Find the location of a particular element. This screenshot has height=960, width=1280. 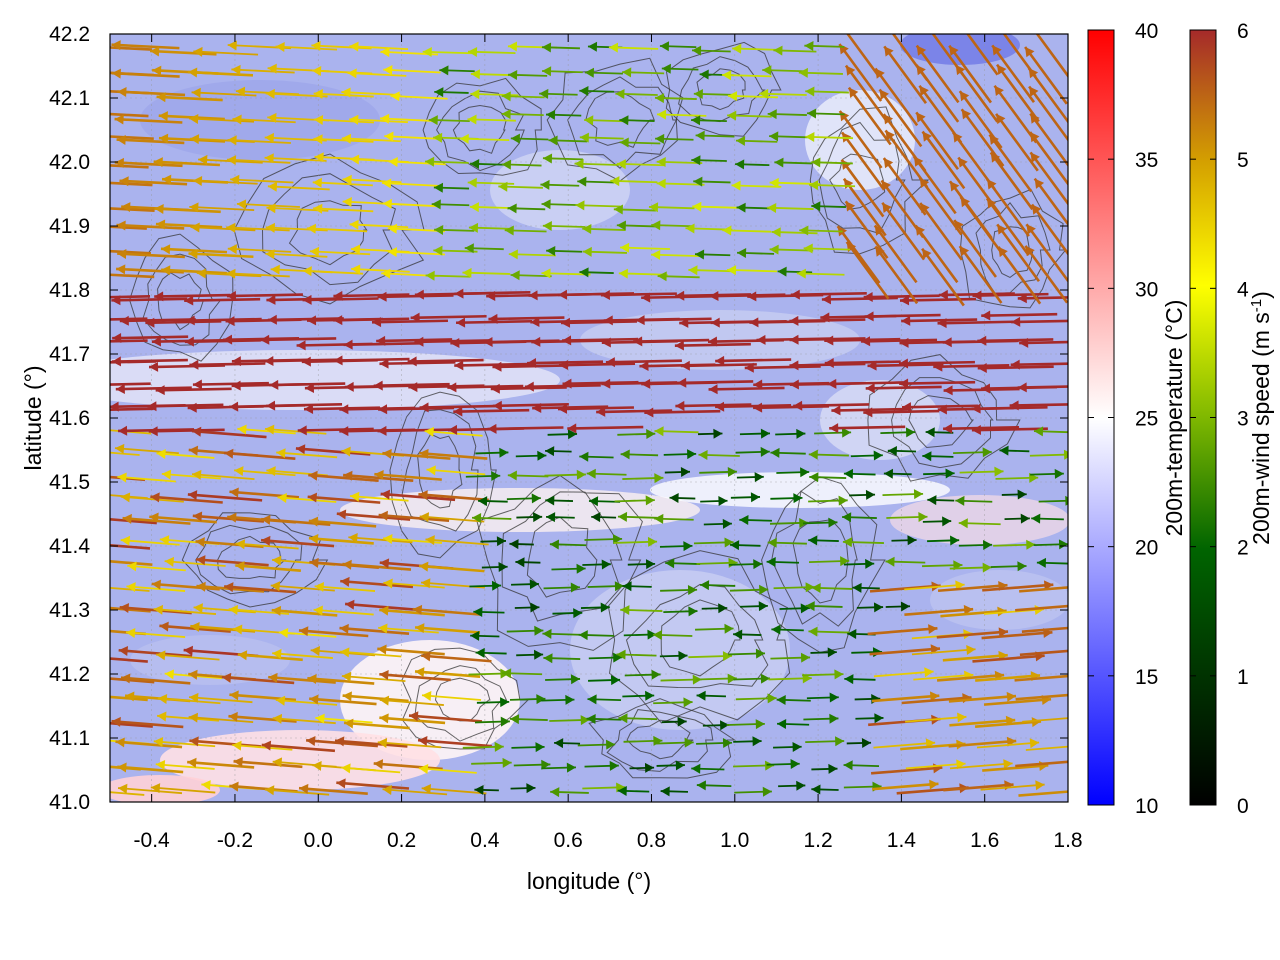

x-tick-label-11: 1.8 is located at coordinates (1067, 840).